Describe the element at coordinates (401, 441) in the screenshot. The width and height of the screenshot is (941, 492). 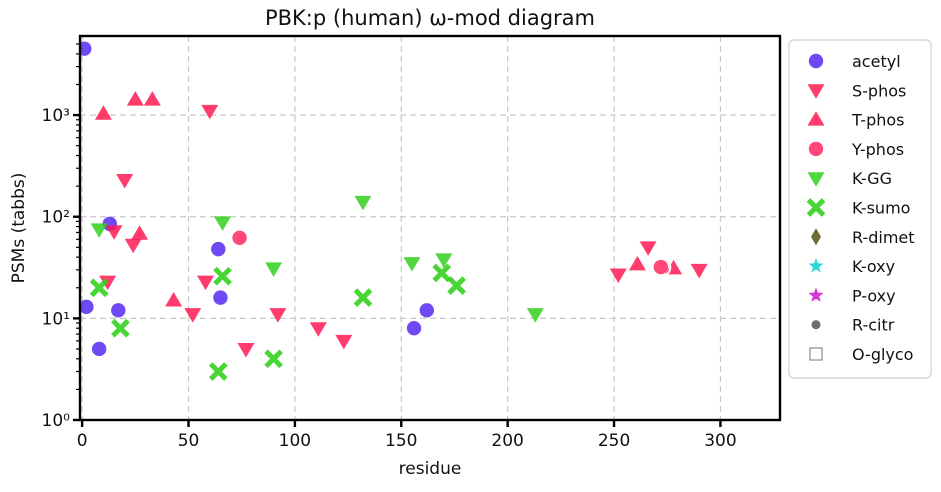
I see `x-tick-label: 150` at that location.